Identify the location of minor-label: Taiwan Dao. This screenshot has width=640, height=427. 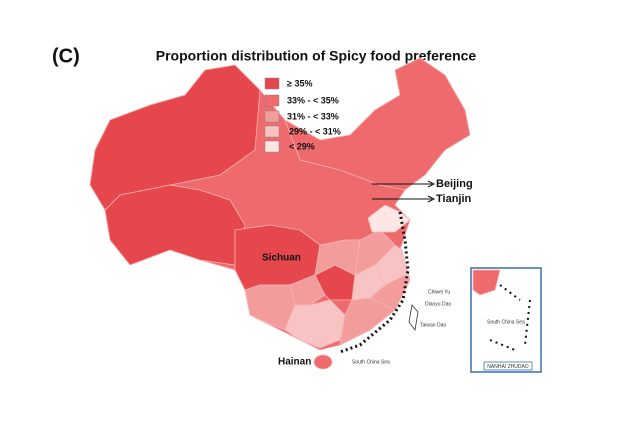
(433, 325).